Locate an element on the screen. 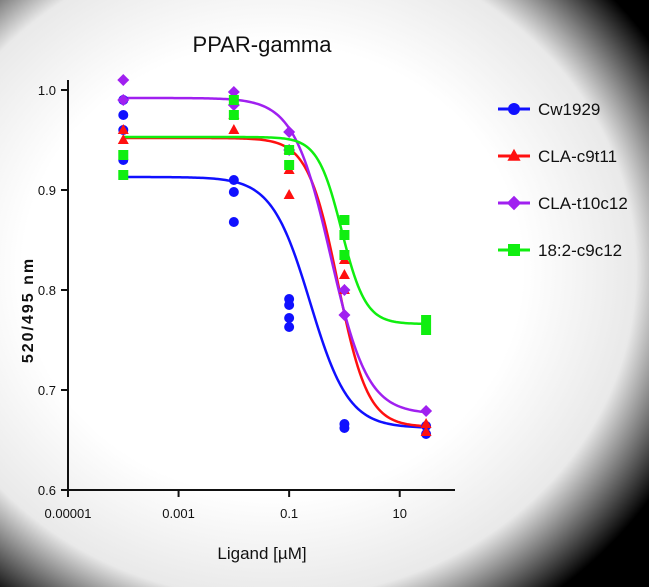  y-tick-label: 0.6 is located at coordinates (47, 490).